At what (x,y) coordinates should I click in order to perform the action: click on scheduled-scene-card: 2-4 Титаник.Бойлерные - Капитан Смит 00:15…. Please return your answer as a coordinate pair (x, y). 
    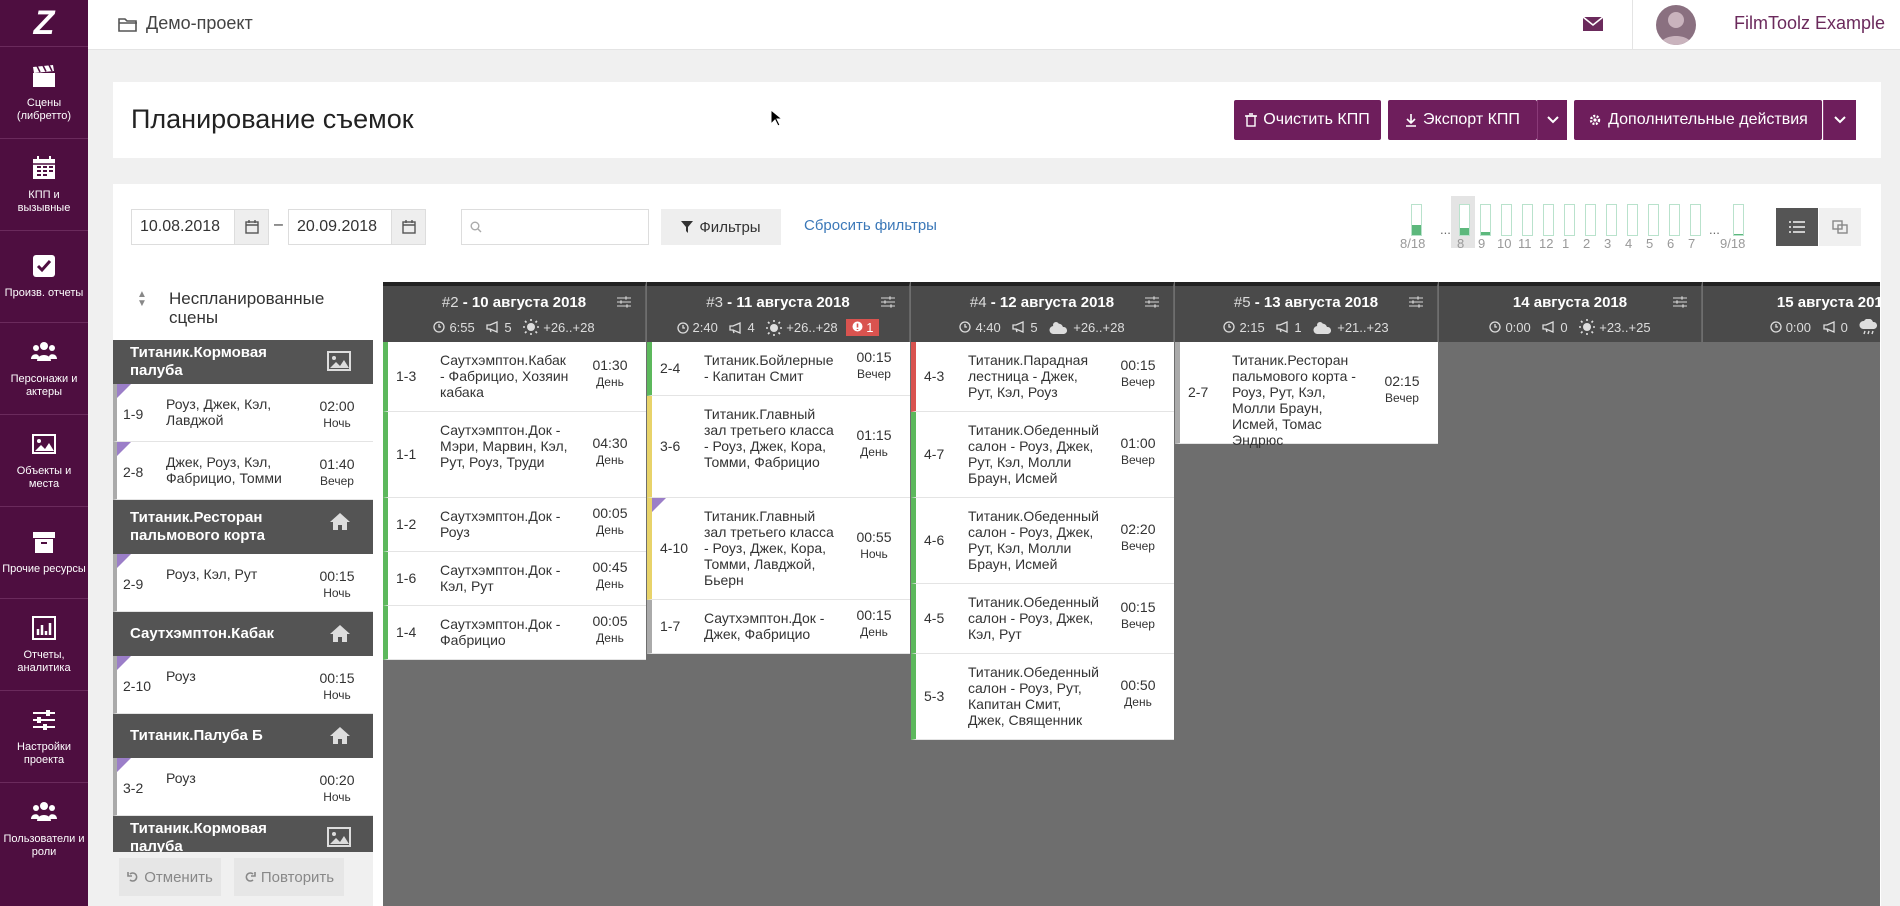
    Looking at the image, I should click on (778, 369).